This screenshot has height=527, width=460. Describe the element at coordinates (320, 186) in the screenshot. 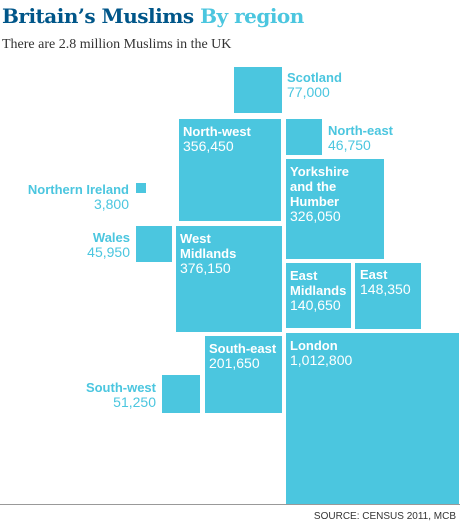

I see `region-name: Yorkshire and the Humber` at that location.